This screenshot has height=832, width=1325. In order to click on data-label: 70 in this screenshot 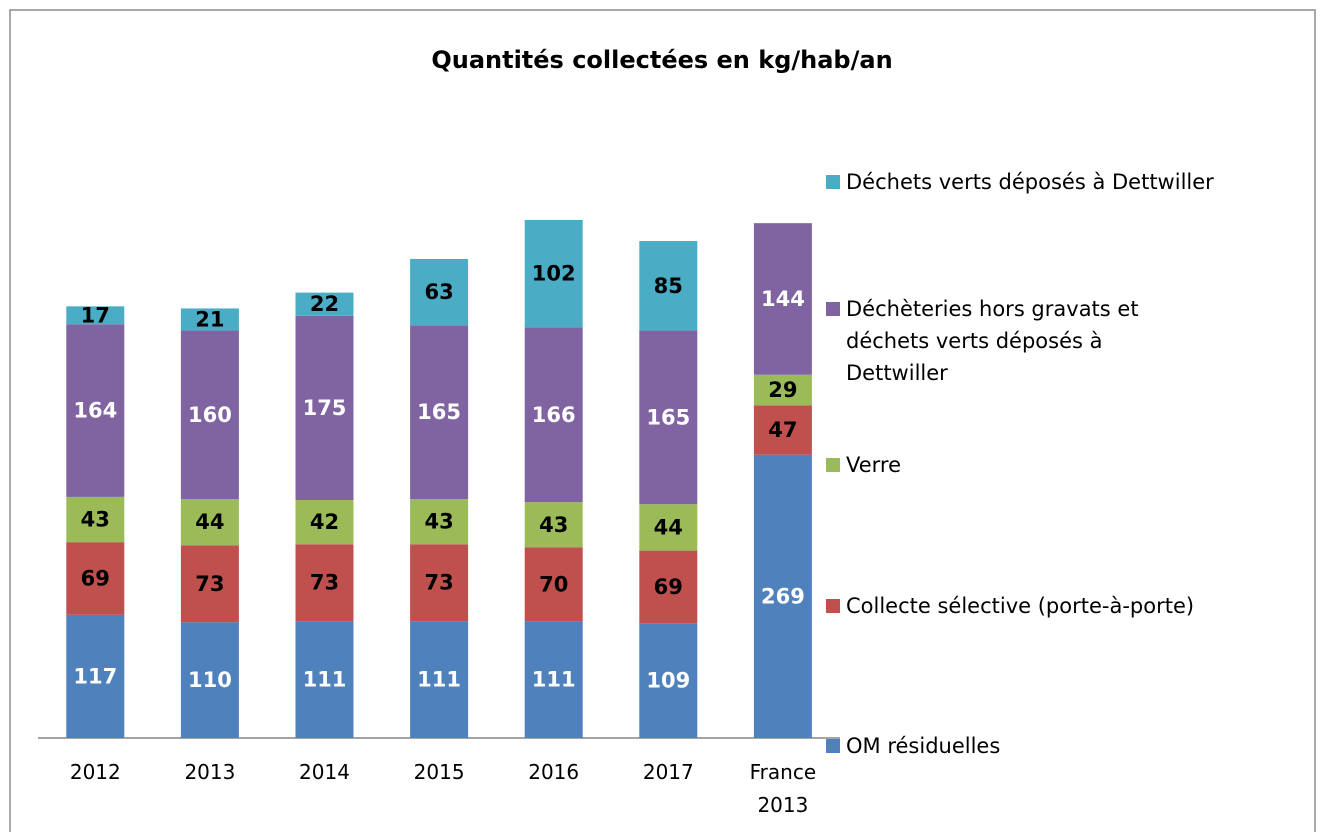, I will do `click(553, 584)`.